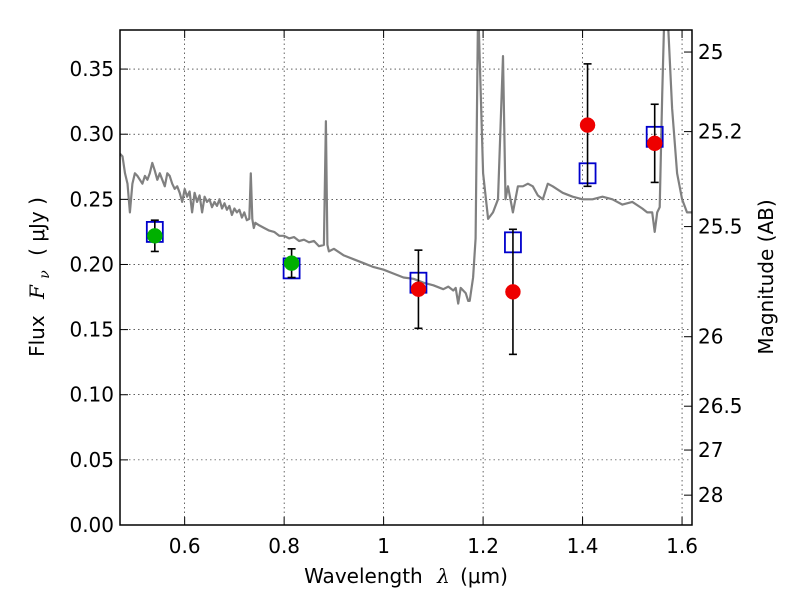 The image size is (800, 600). Describe the element at coordinates (710, 450) in the screenshot. I see `mag-tick-label: 27` at that location.